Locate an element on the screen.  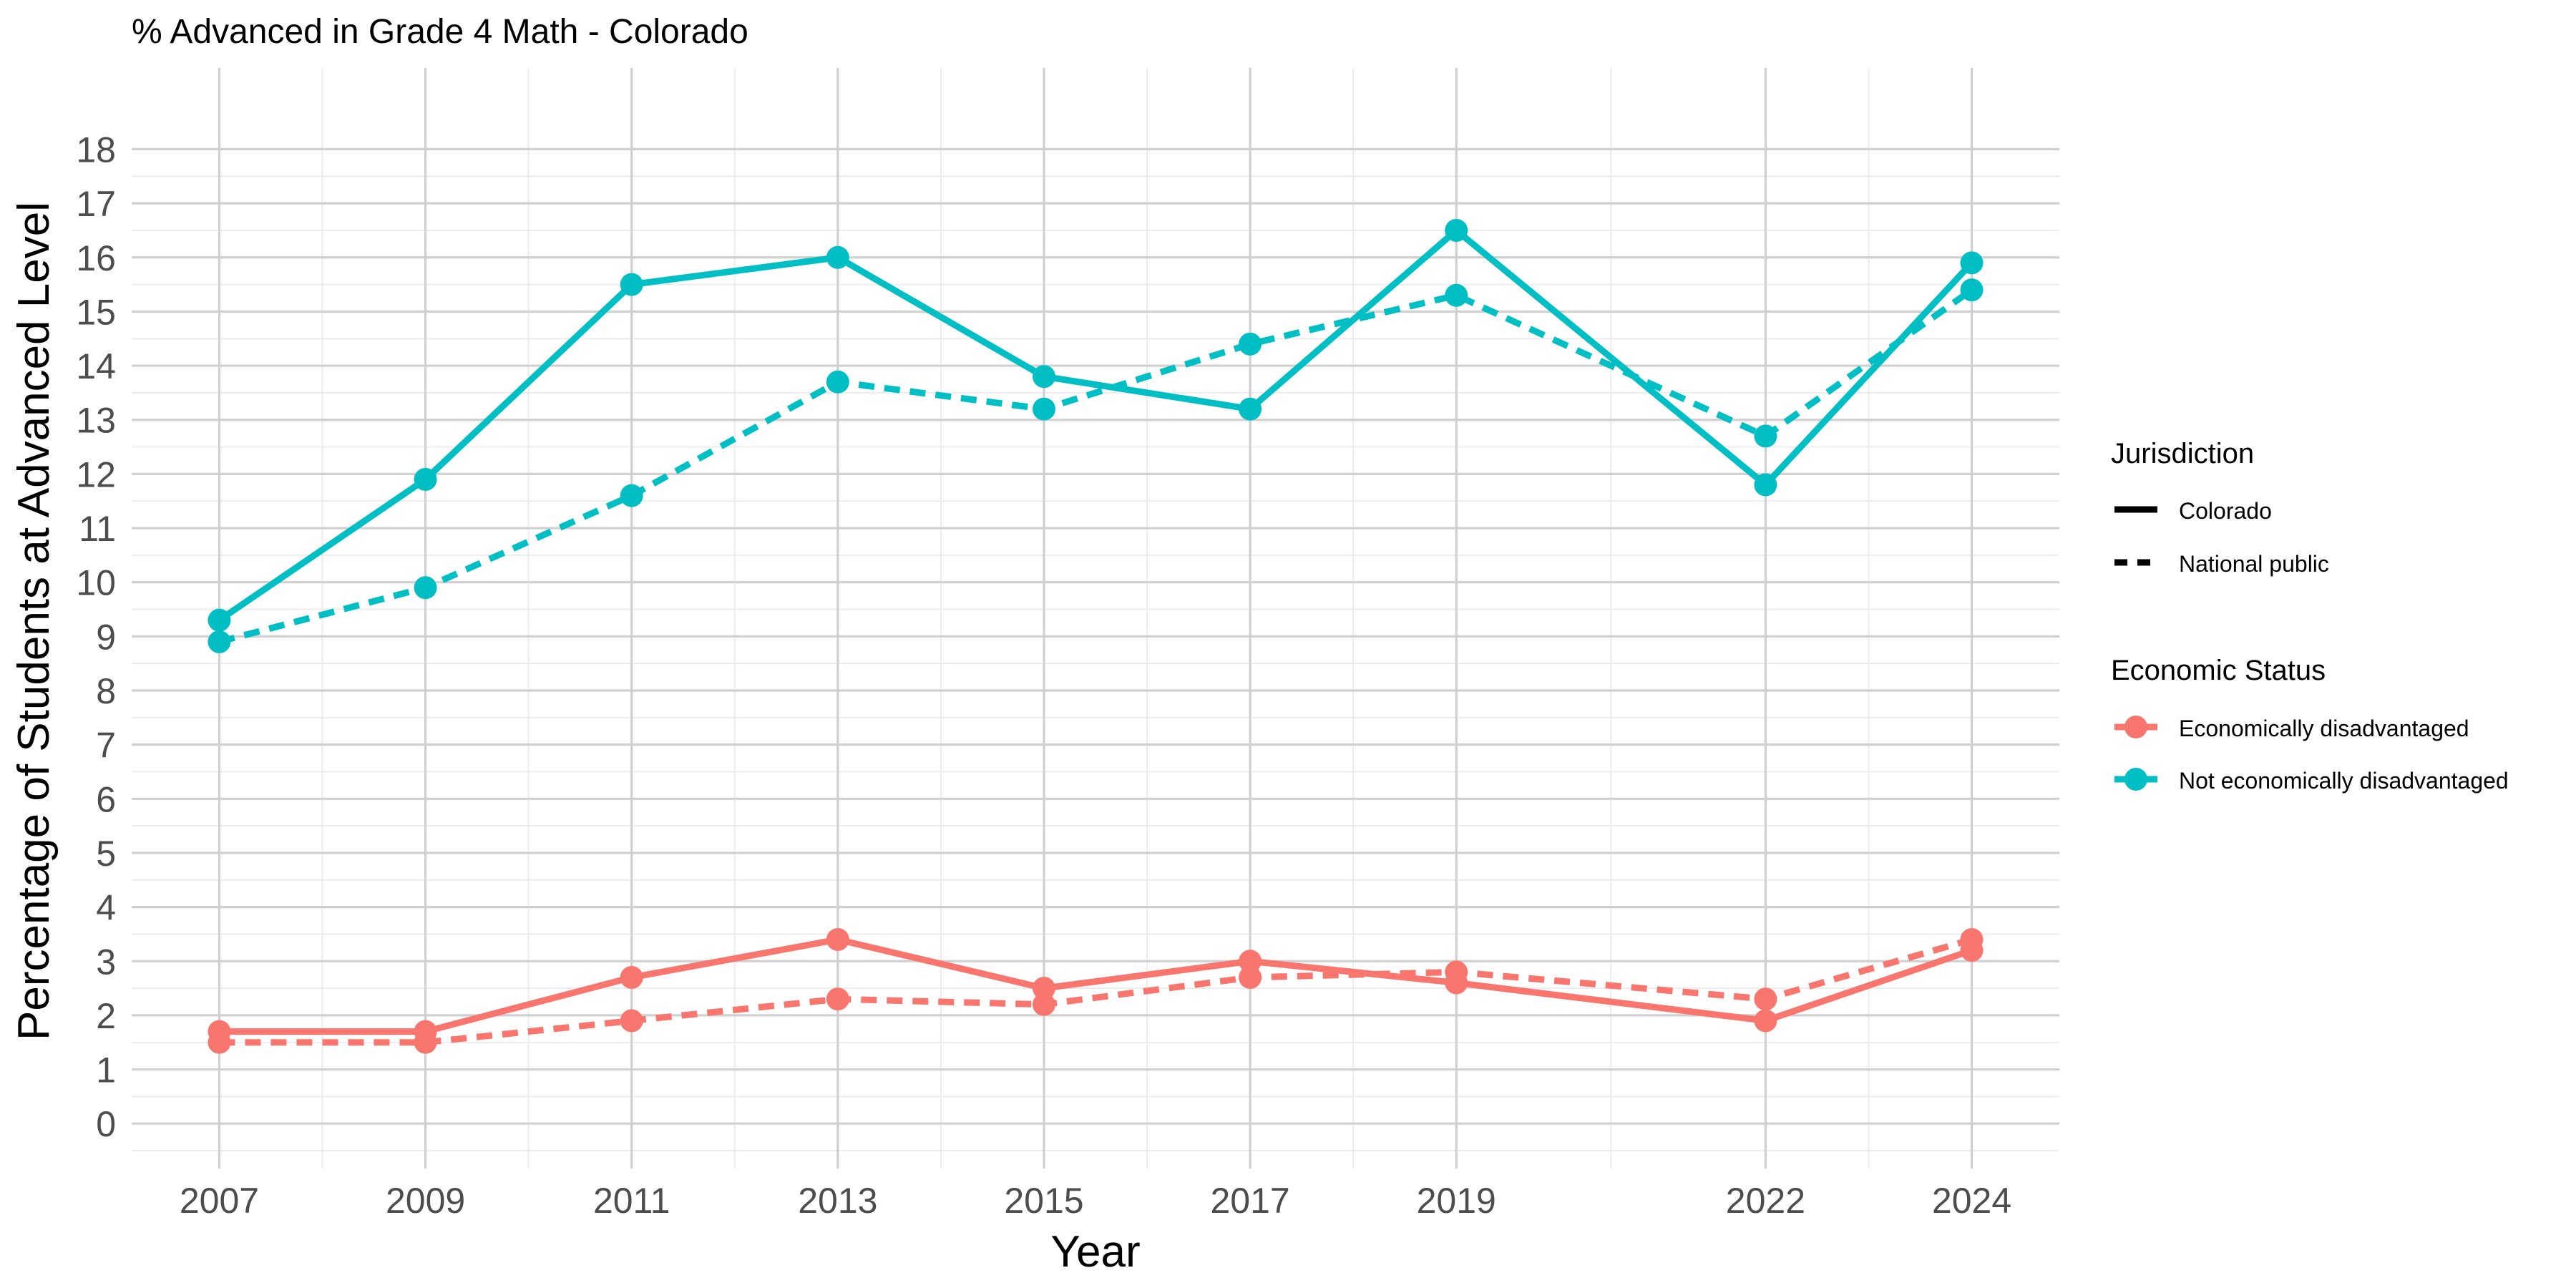
y-tick-label: 8 is located at coordinates (106, 691).